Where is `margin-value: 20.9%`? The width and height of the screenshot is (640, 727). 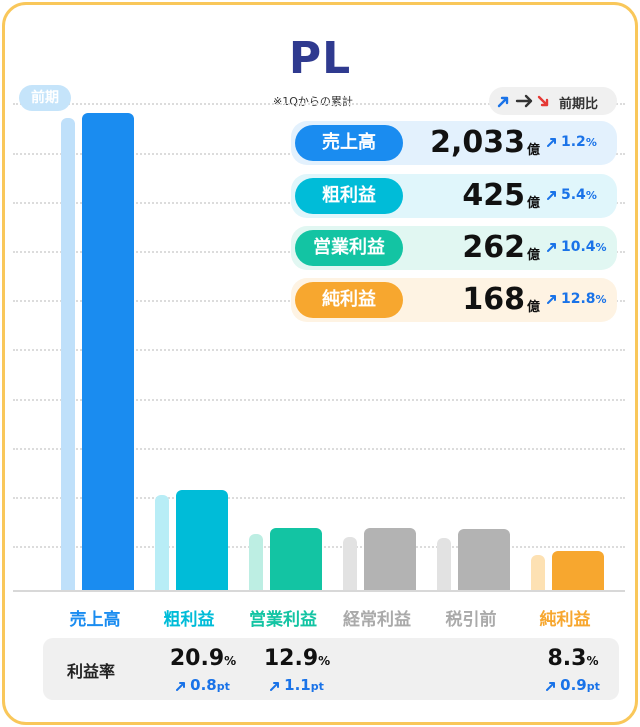 margin-value: 20.9% is located at coordinates (203, 658).